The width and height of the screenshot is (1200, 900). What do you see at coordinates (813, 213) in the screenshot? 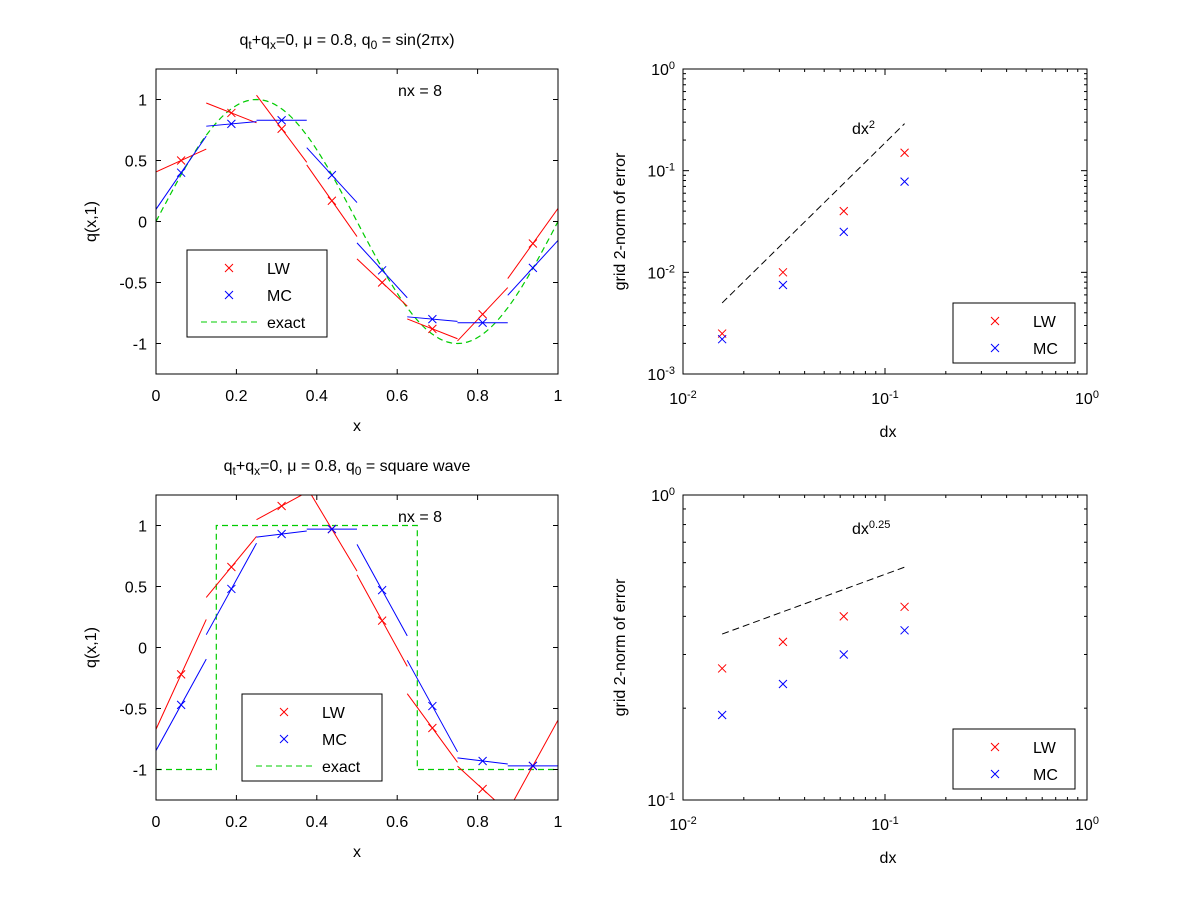
I see `reference-slope-line` at bounding box center [813, 213].